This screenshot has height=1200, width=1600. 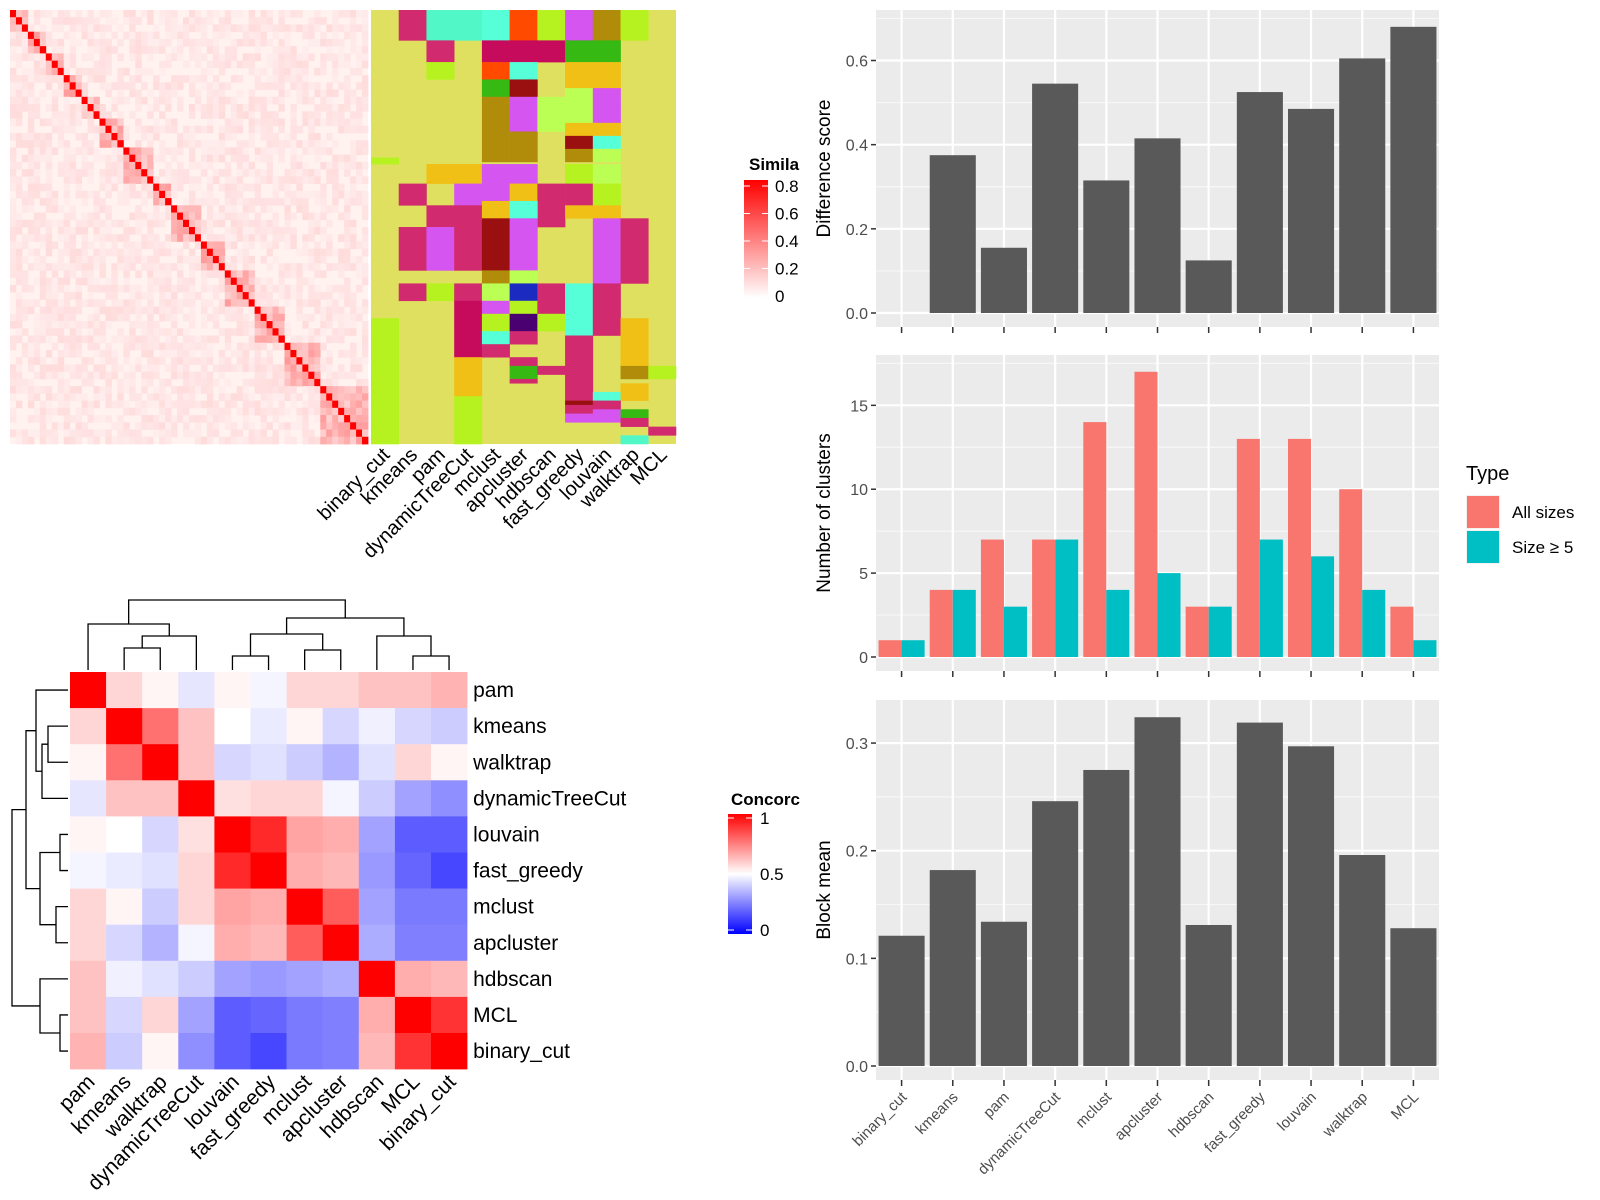 What do you see at coordinates (857, 146) in the screenshot?
I see `y-tick-label: 0.4` at bounding box center [857, 146].